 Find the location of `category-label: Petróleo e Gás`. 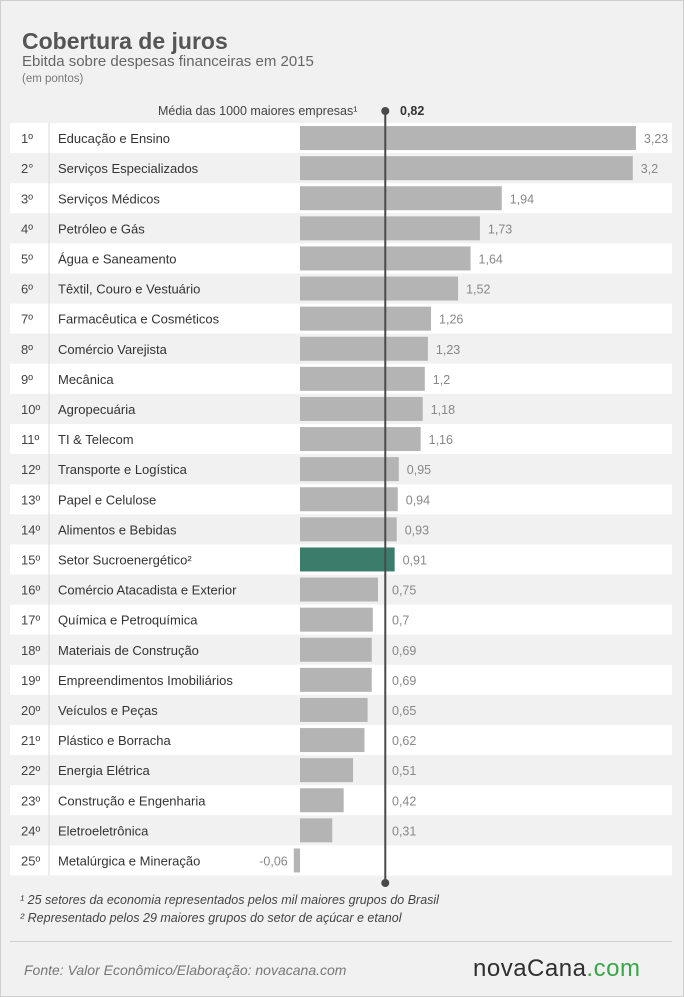

category-label: Petróleo e Gás is located at coordinates (101, 228).